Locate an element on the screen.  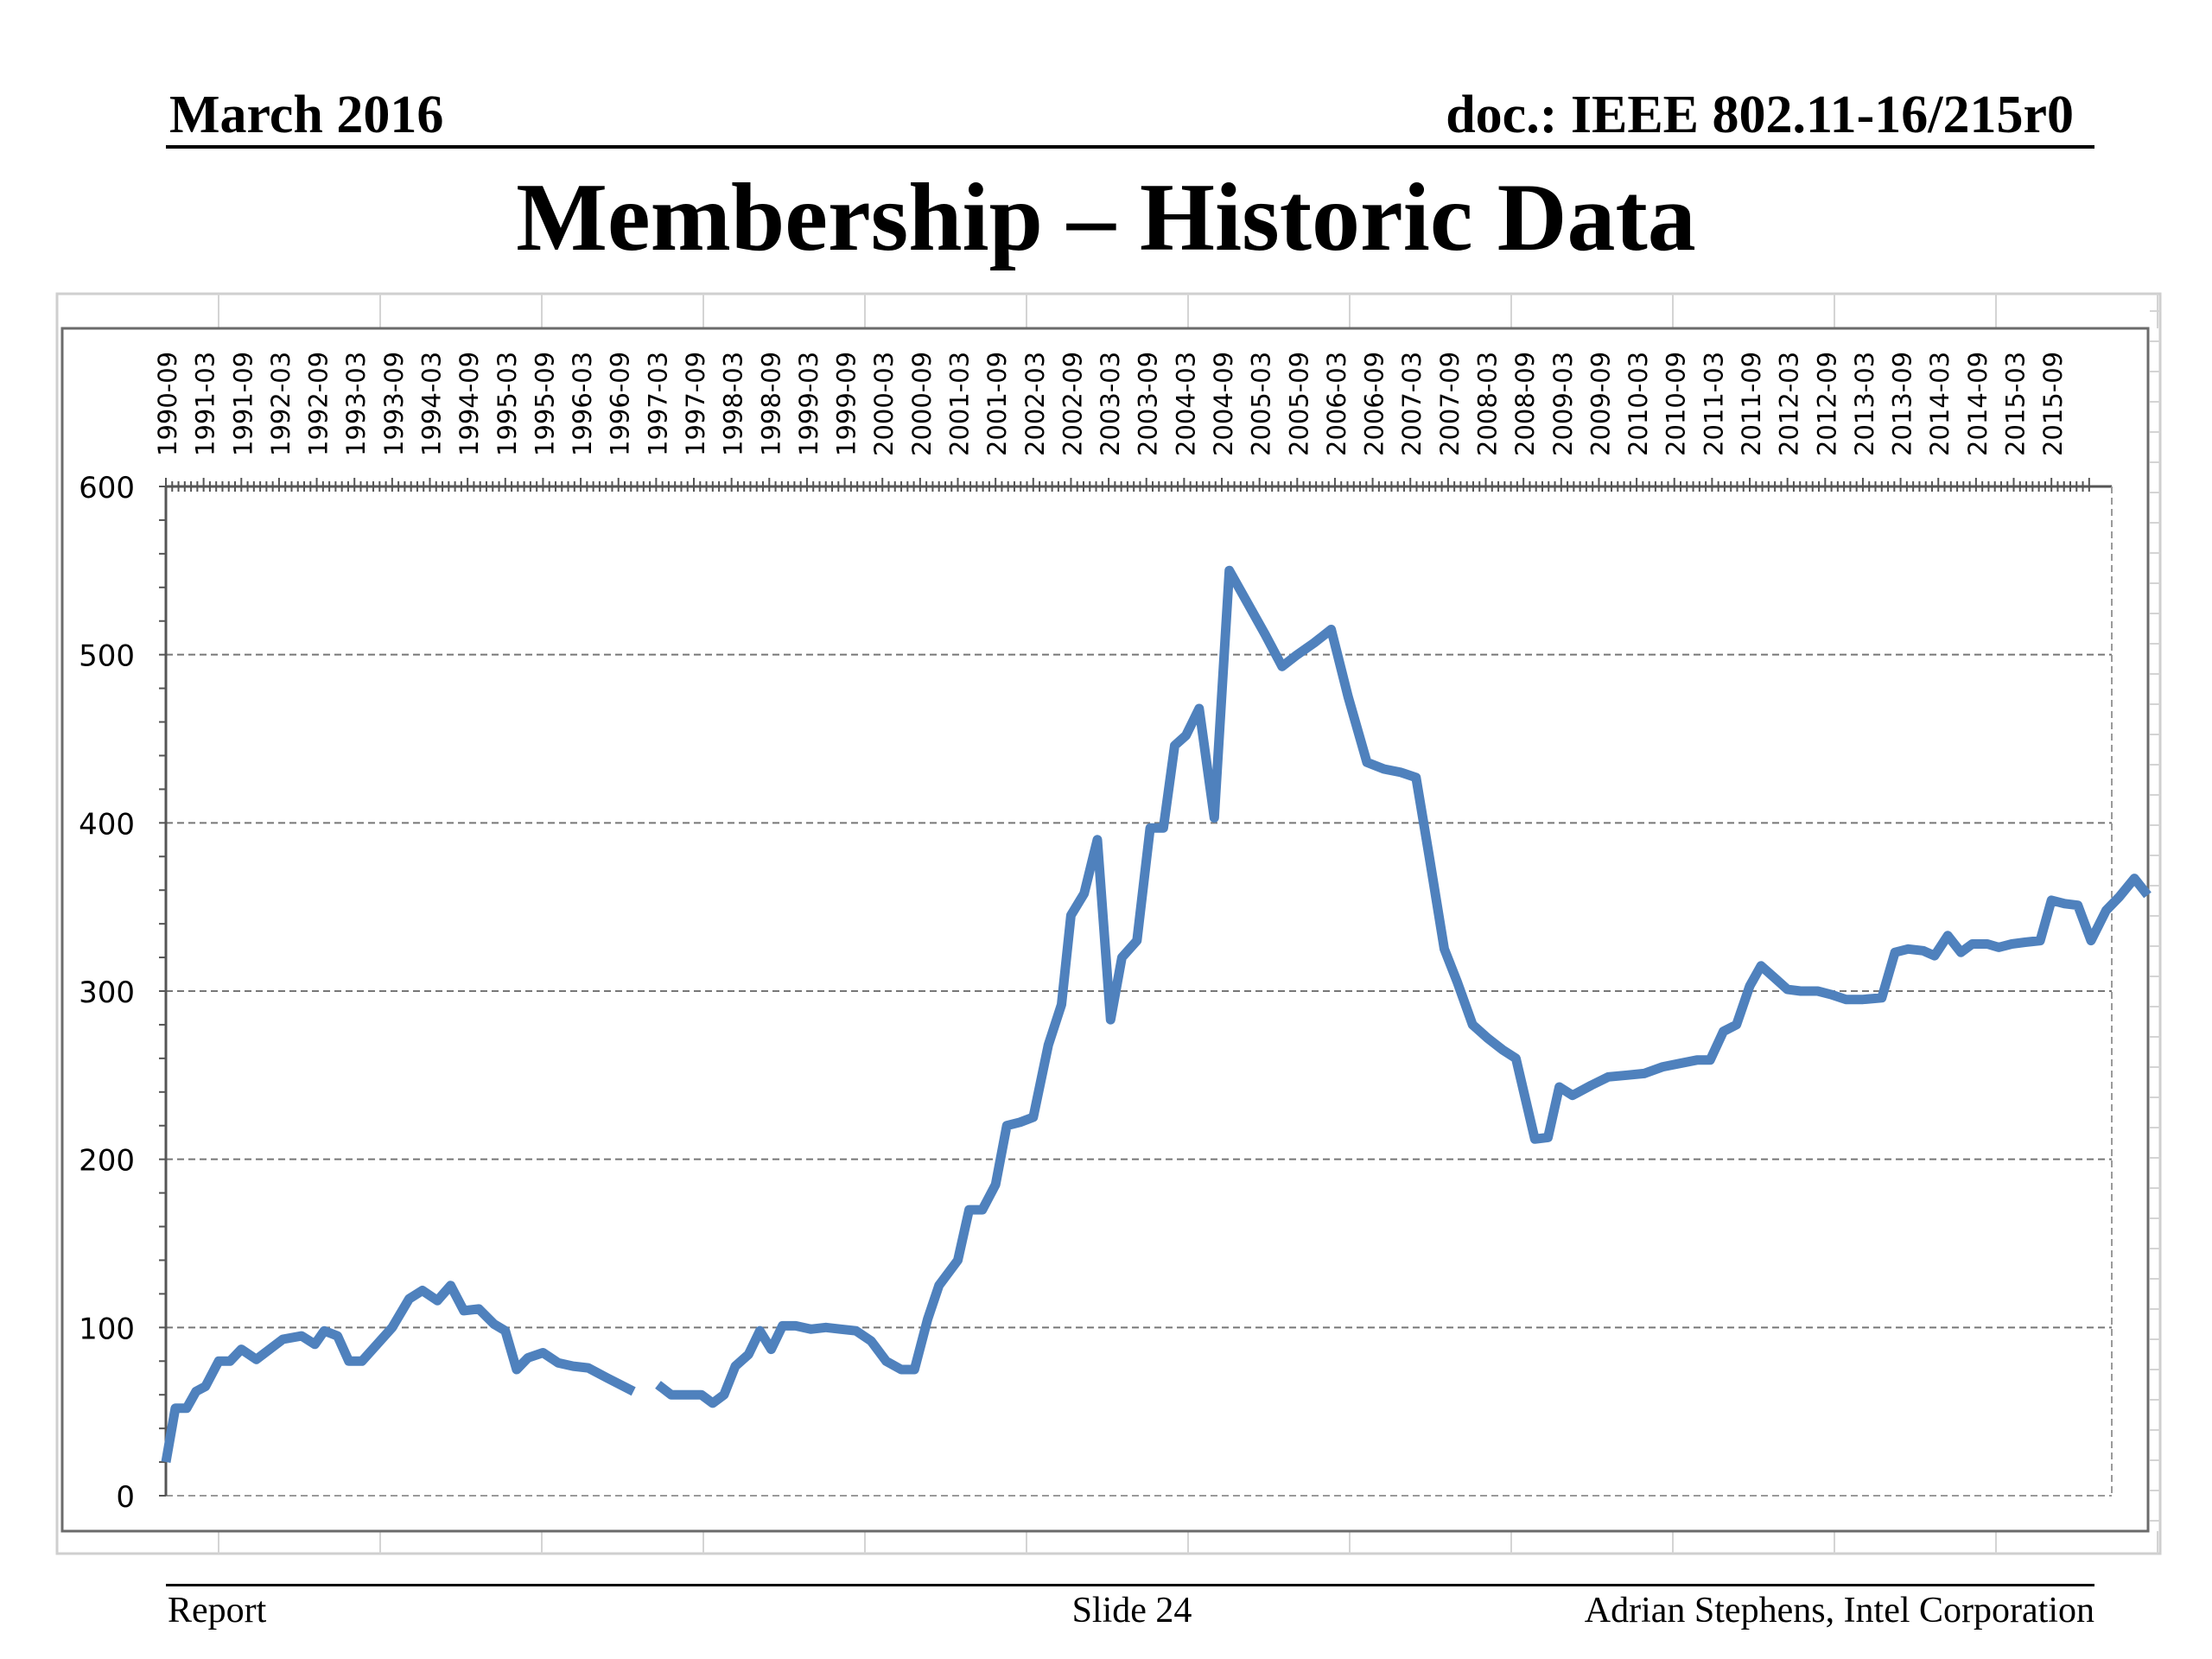
footer-report: Report is located at coordinates (217, 1610).